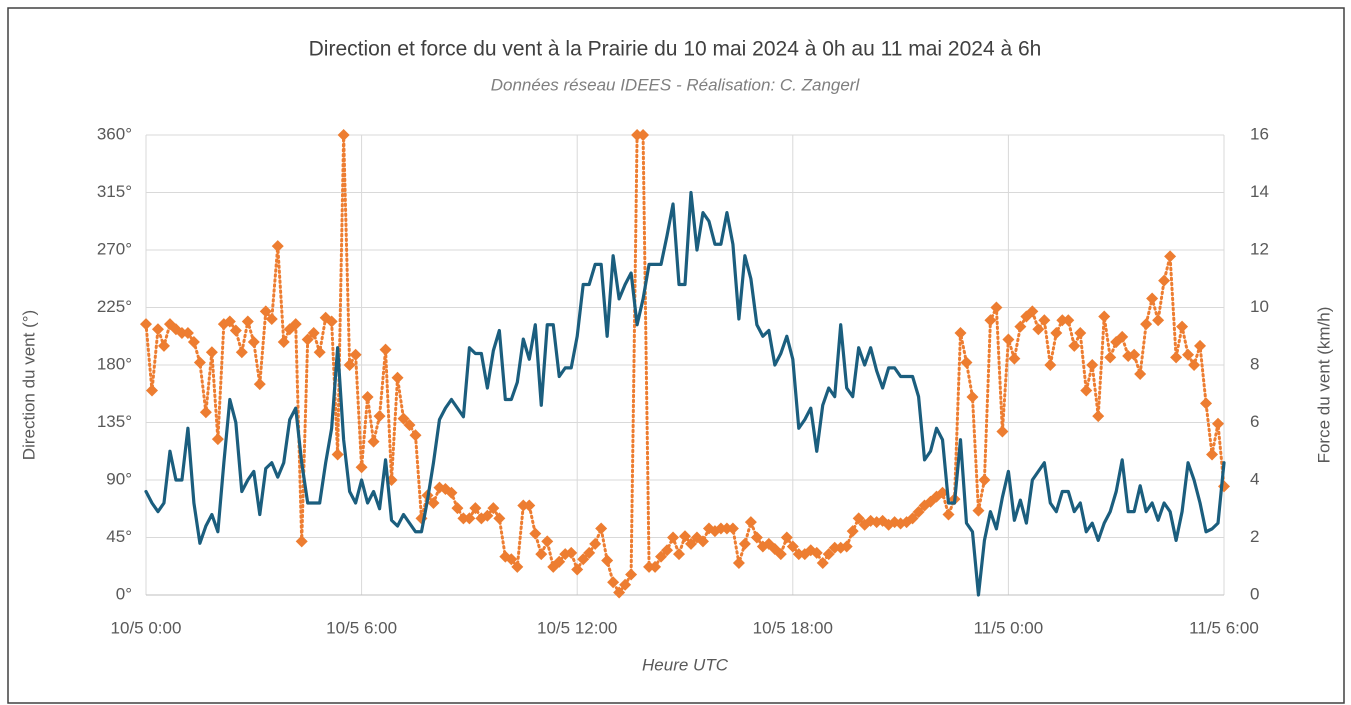 This screenshot has height=705, width=1351. I want to click on y2-axis-title: Force du vent (km/h), so click(1323, 385).